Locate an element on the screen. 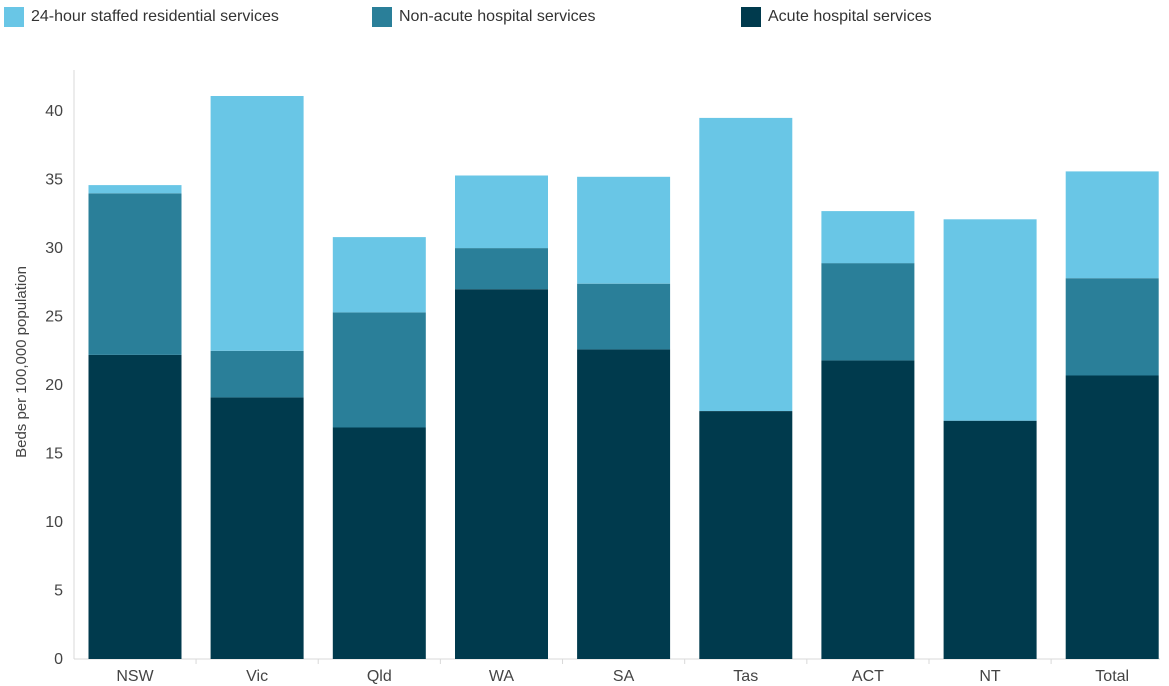 The image size is (1169, 686). legend-item-residential: 24-hour staffed residential services is located at coordinates (141, 17).